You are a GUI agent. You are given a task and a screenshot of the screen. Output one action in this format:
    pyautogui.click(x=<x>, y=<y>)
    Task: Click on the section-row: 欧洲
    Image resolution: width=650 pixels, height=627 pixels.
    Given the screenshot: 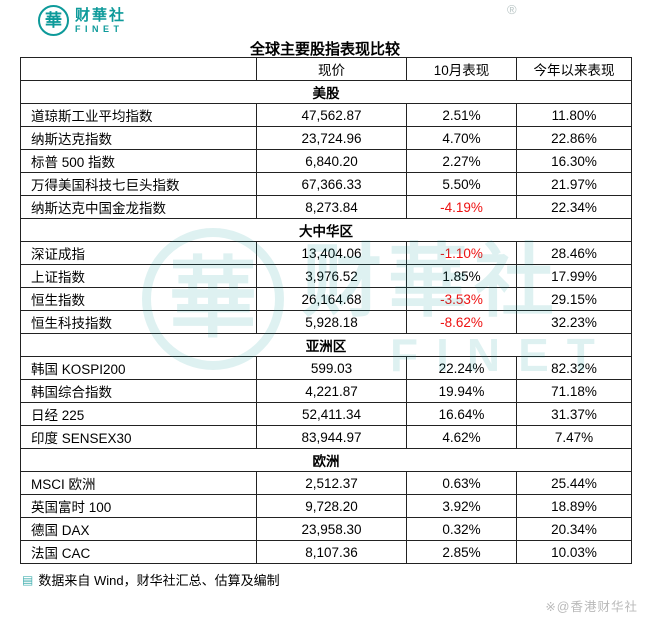 What is the action you would take?
    pyautogui.click(x=326, y=460)
    